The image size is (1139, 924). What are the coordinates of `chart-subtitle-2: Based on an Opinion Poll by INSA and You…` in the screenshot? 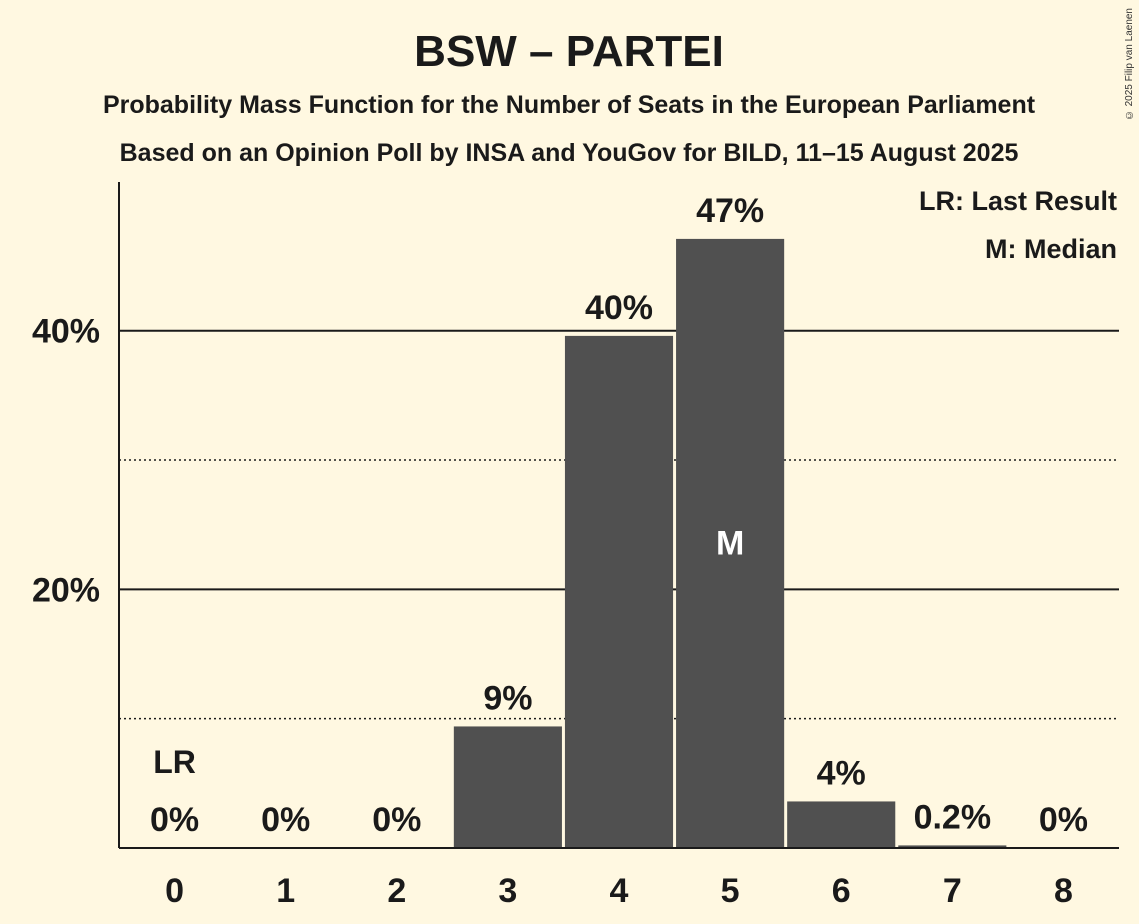 It's located at (569, 153).